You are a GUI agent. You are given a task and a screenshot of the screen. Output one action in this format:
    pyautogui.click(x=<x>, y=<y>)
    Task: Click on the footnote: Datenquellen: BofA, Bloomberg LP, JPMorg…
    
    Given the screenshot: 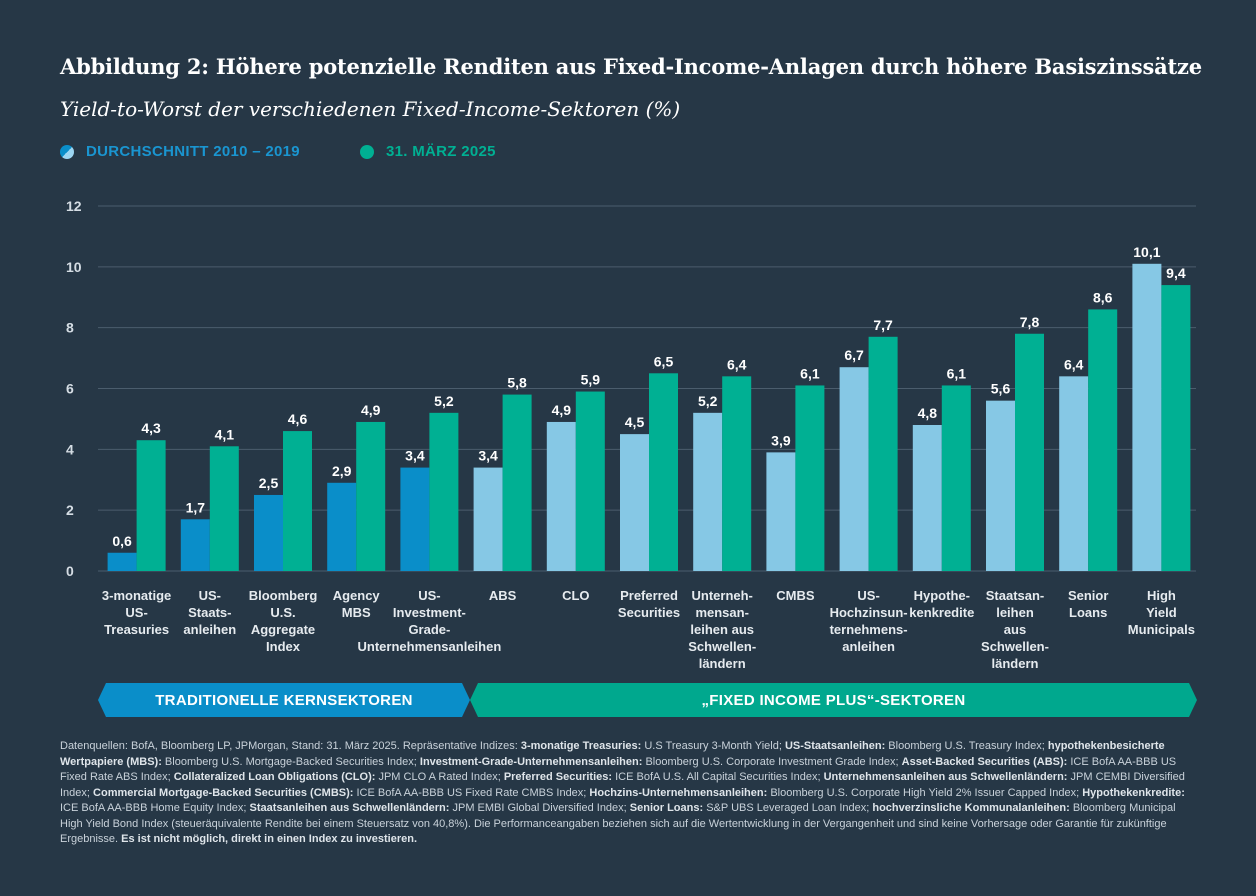 What is the action you would take?
    pyautogui.click(x=628, y=793)
    